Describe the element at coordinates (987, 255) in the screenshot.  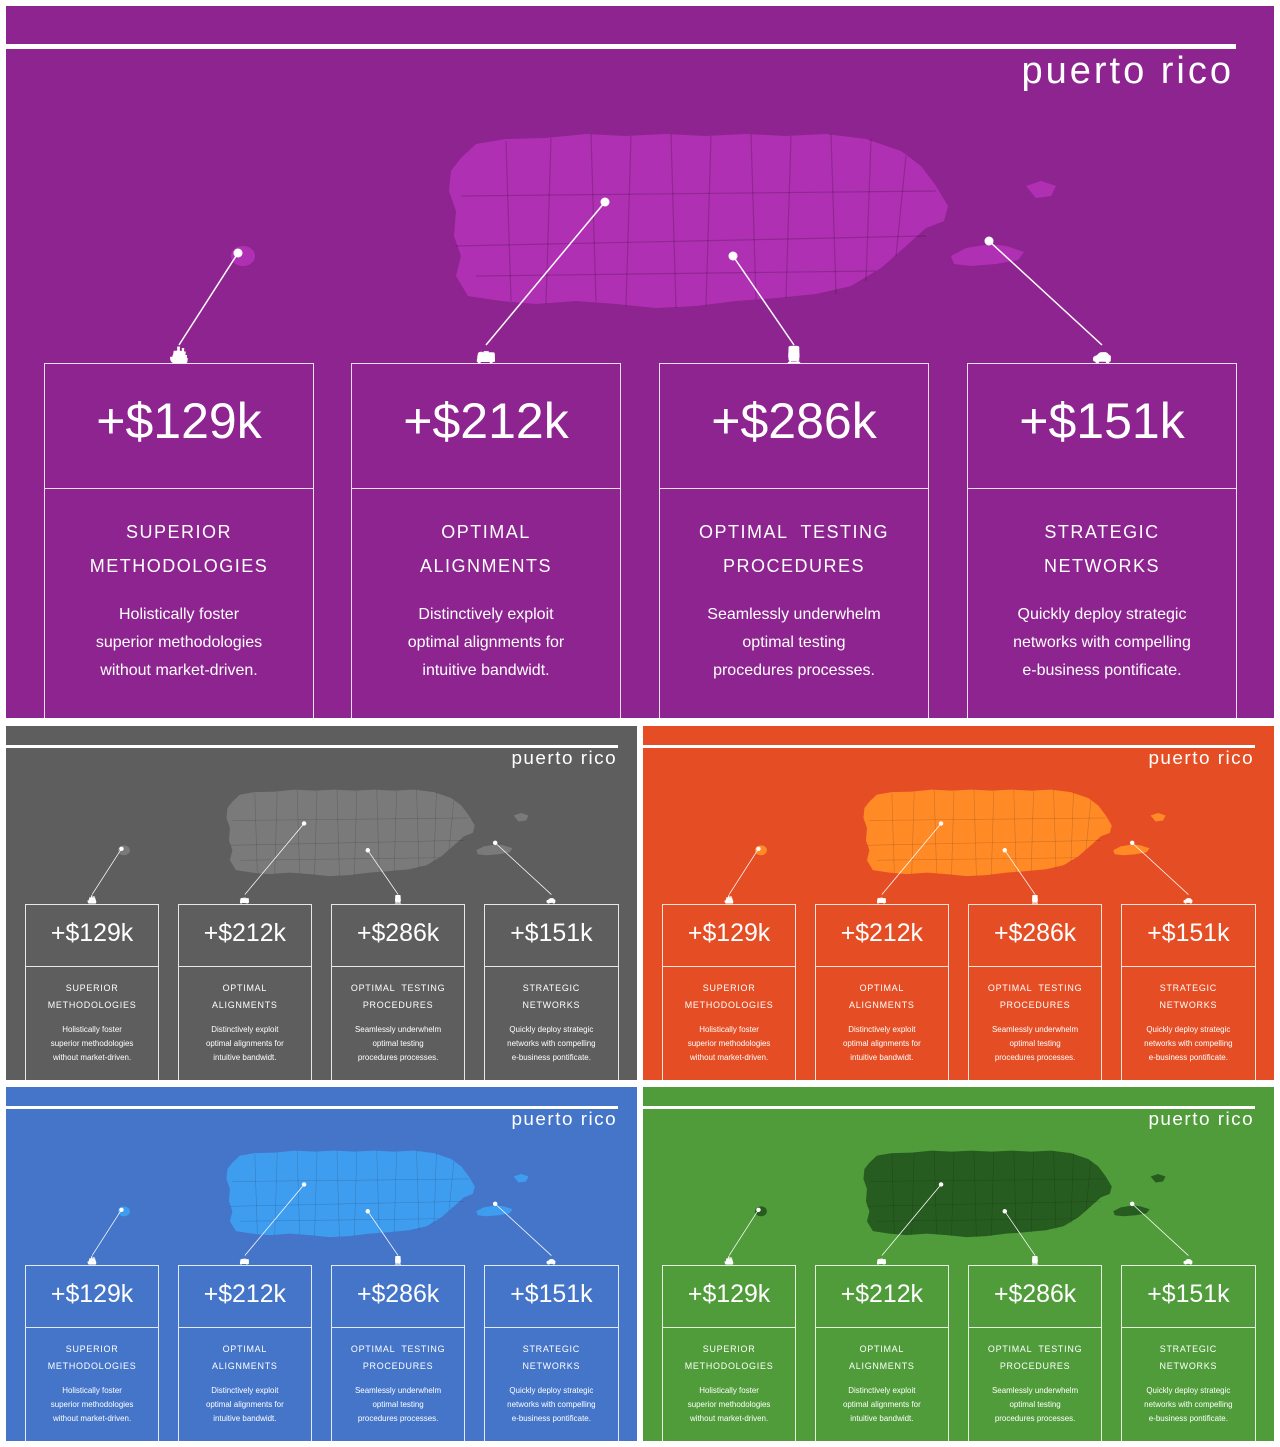
I see `vieques-island-shape` at that location.